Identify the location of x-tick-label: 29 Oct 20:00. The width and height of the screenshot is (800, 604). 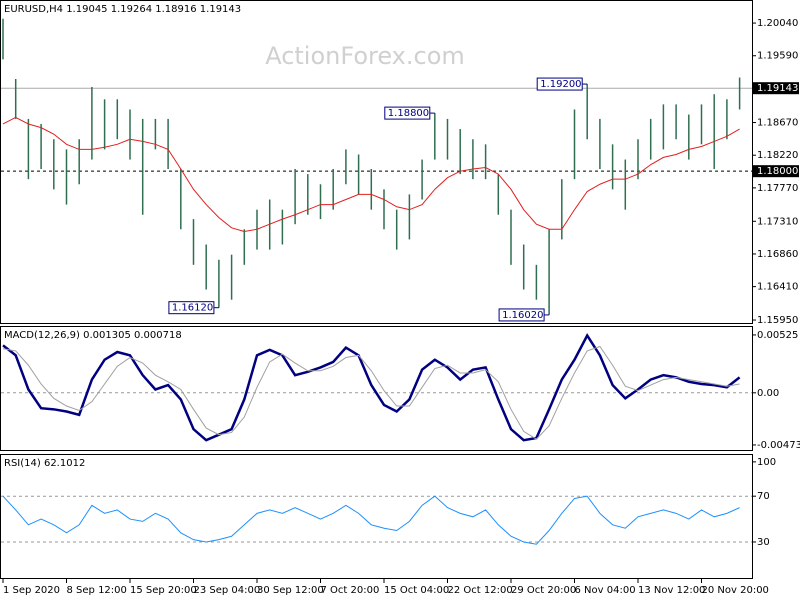
(543, 590).